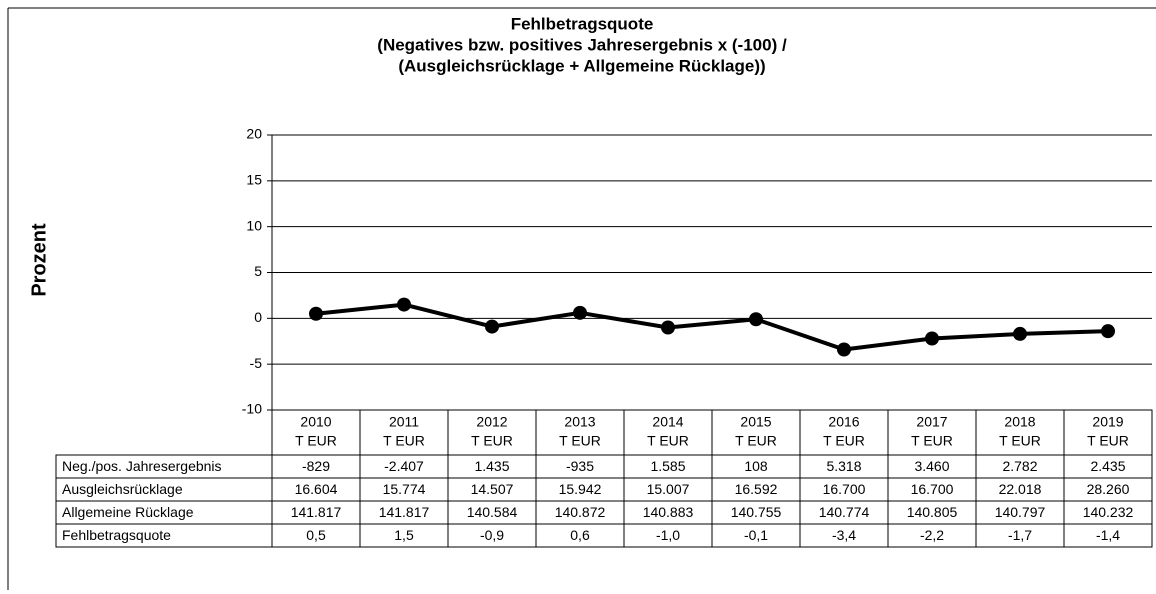 The height and width of the screenshot is (594, 1156). What do you see at coordinates (582, 23) in the screenshot?
I see `chart-title: Fehlbetragsquote` at bounding box center [582, 23].